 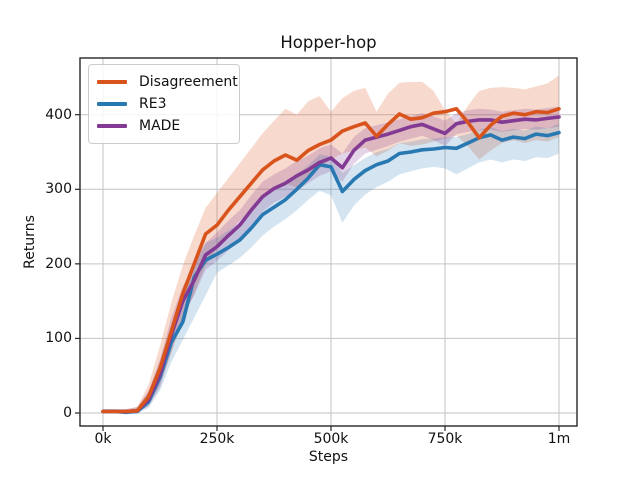 What do you see at coordinates (58, 189) in the screenshot?
I see `y-tick-label-300: 300` at bounding box center [58, 189].